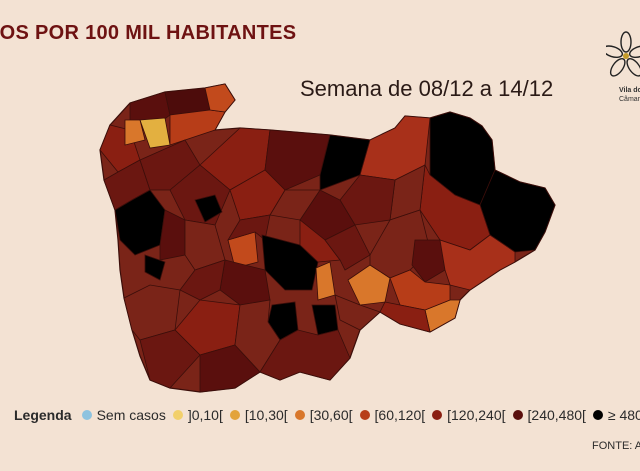  I want to click on legend-item-120-240: [120,240[, so click(469, 415).